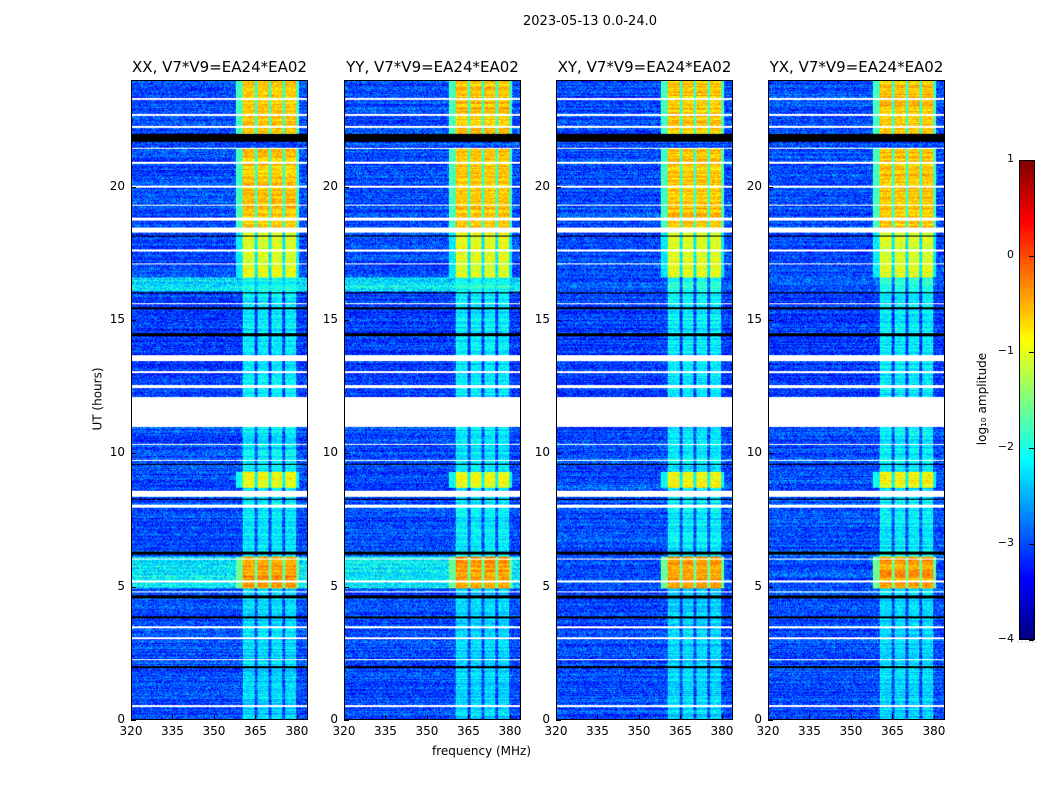 The height and width of the screenshot is (800, 1050). Describe the element at coordinates (1005, 542) in the screenshot. I see `colorbar-tick-label: −3` at that location.